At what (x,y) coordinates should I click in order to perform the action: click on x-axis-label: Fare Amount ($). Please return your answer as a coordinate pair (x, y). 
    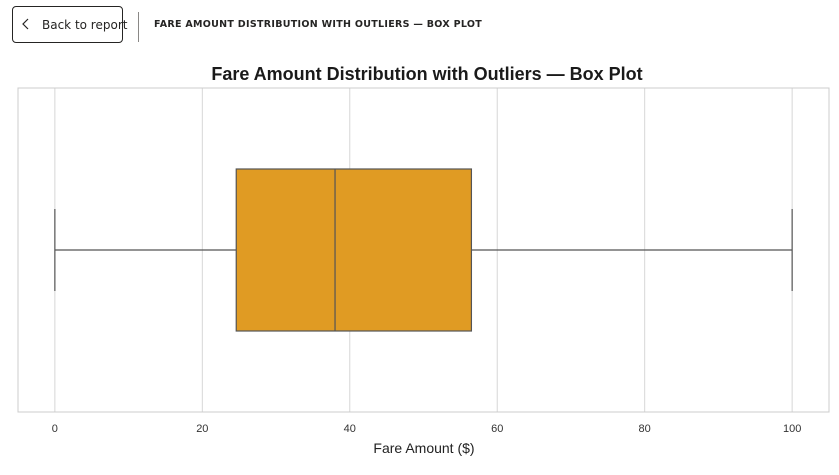
    Looking at the image, I should click on (423, 448).